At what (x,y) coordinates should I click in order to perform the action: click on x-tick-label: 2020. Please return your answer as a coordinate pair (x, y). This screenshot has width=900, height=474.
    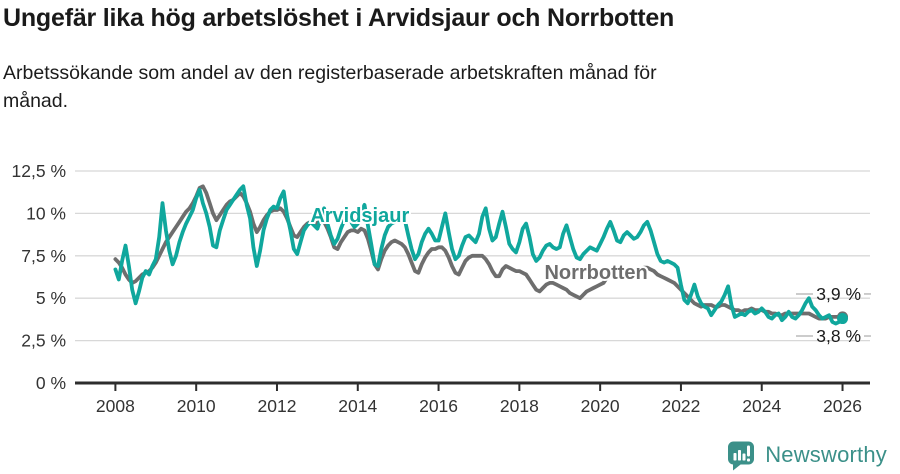
    Looking at the image, I should click on (600, 406).